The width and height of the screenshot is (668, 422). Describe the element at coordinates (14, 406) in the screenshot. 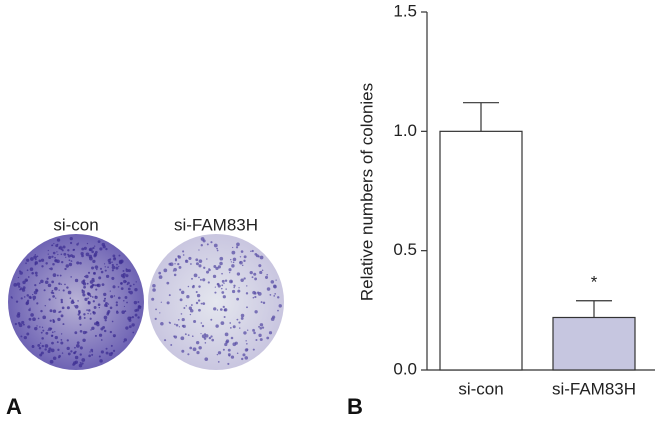

I see `panel-label: A` at that location.